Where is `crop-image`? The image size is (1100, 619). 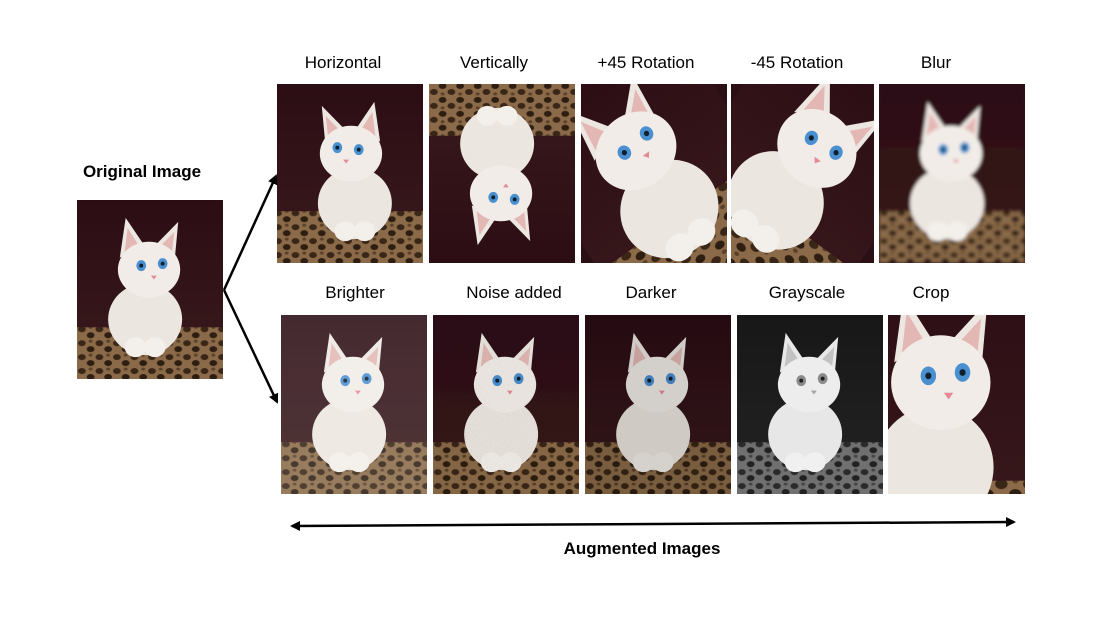
crop-image is located at coordinates (956, 404).